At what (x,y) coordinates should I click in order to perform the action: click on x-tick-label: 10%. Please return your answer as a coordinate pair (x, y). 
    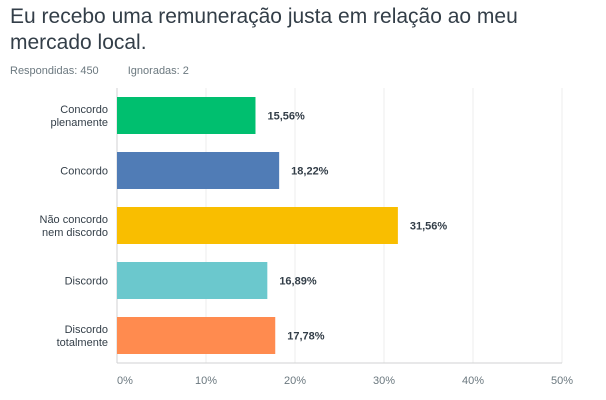
    Looking at the image, I should click on (206, 381).